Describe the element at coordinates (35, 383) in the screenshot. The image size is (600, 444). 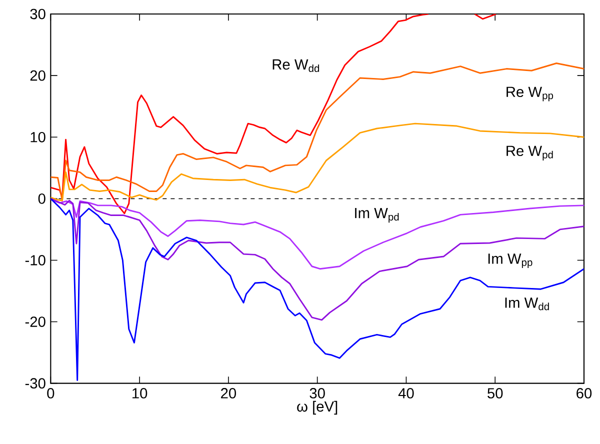
I see `y-tick-label: -30` at that location.